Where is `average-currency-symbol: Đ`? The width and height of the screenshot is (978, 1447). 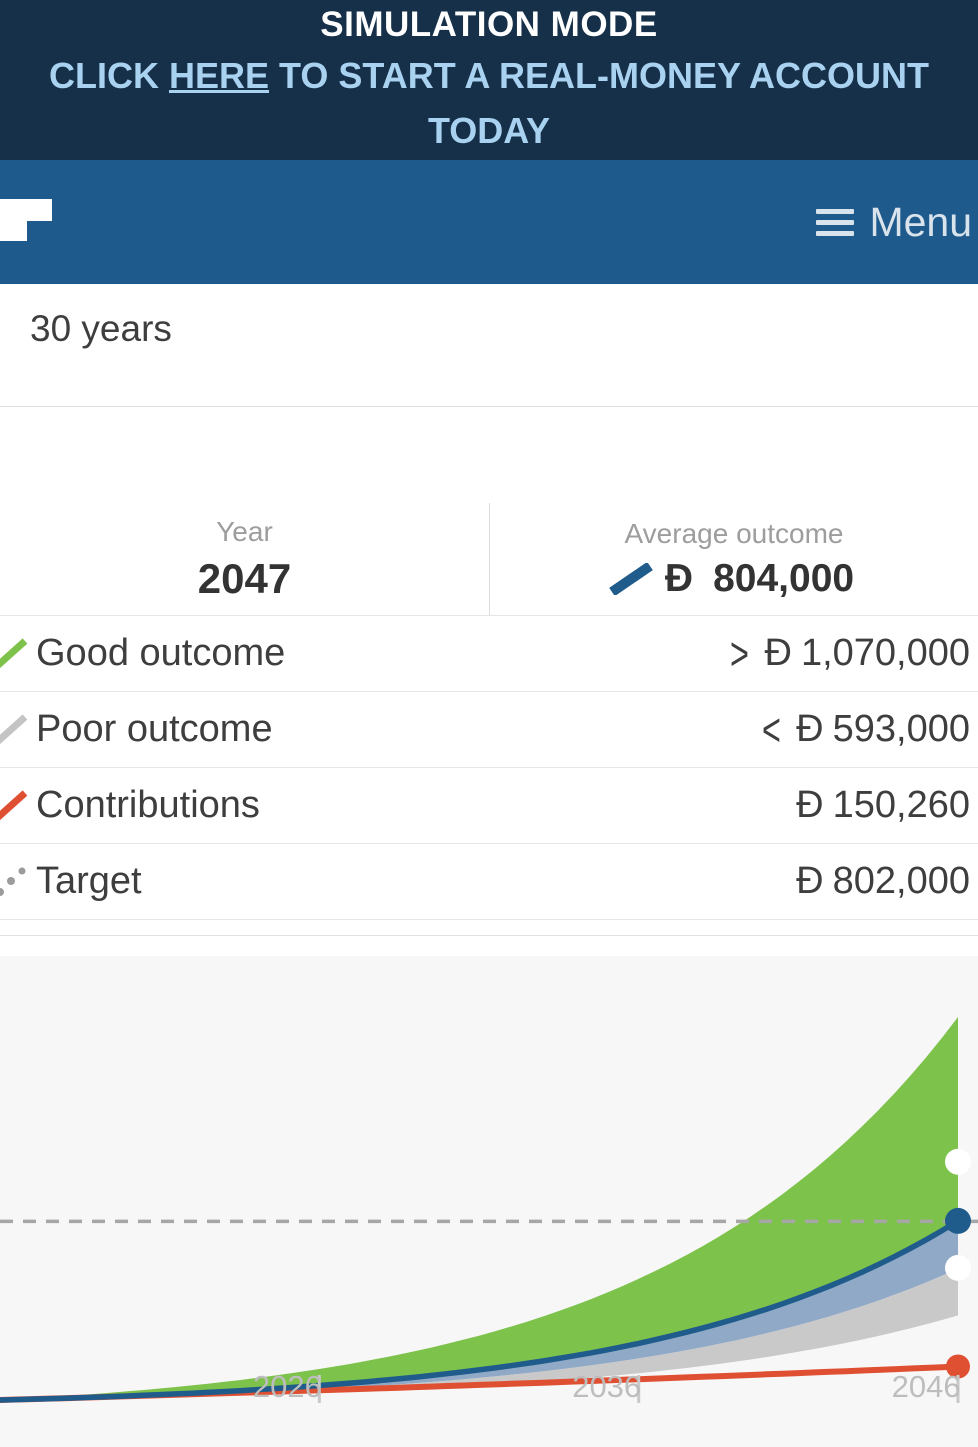
average-currency-symbol: Đ is located at coordinates (679, 578).